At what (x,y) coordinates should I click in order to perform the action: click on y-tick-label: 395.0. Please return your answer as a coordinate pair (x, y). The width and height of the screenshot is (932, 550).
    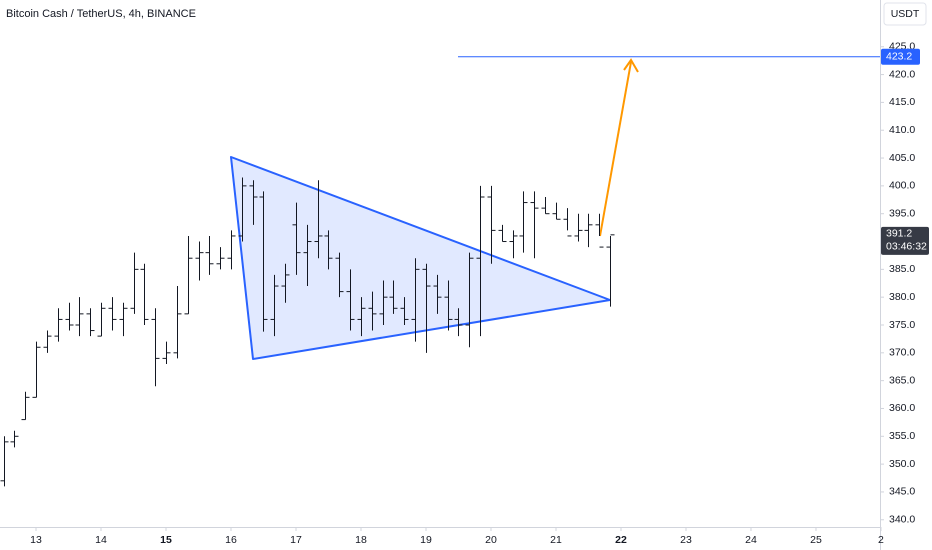
    Looking at the image, I should click on (902, 213).